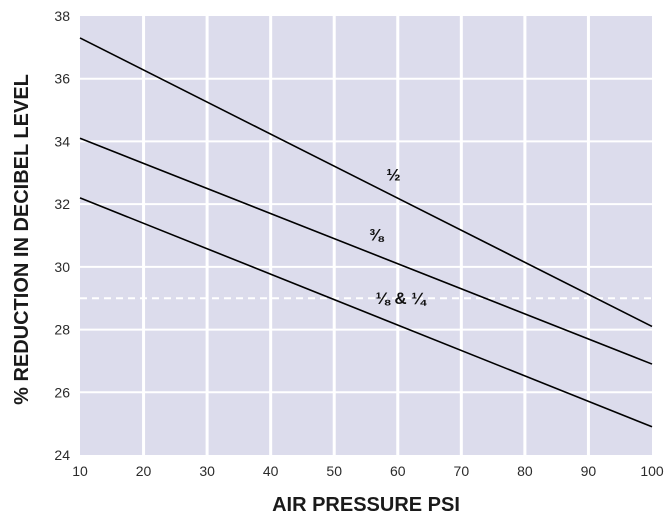 This screenshot has width=666, height=526. What do you see at coordinates (62, 330) in the screenshot?
I see `y-tick-label: 28` at bounding box center [62, 330].